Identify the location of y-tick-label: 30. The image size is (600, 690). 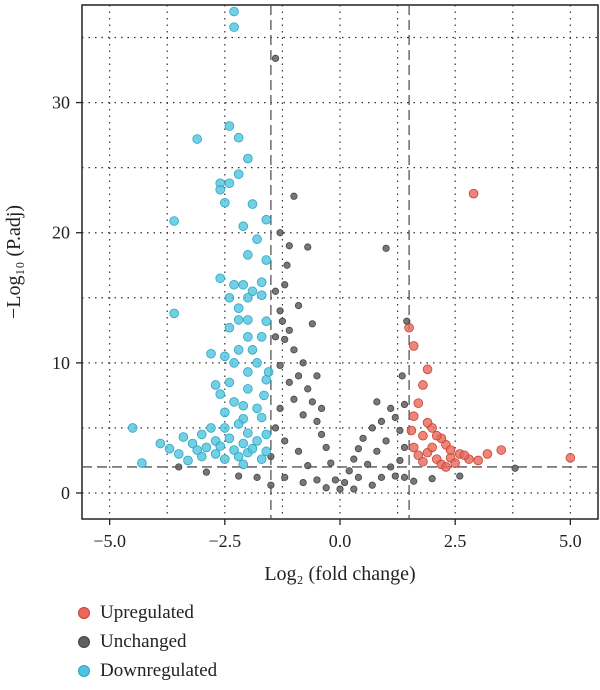
(61, 103).